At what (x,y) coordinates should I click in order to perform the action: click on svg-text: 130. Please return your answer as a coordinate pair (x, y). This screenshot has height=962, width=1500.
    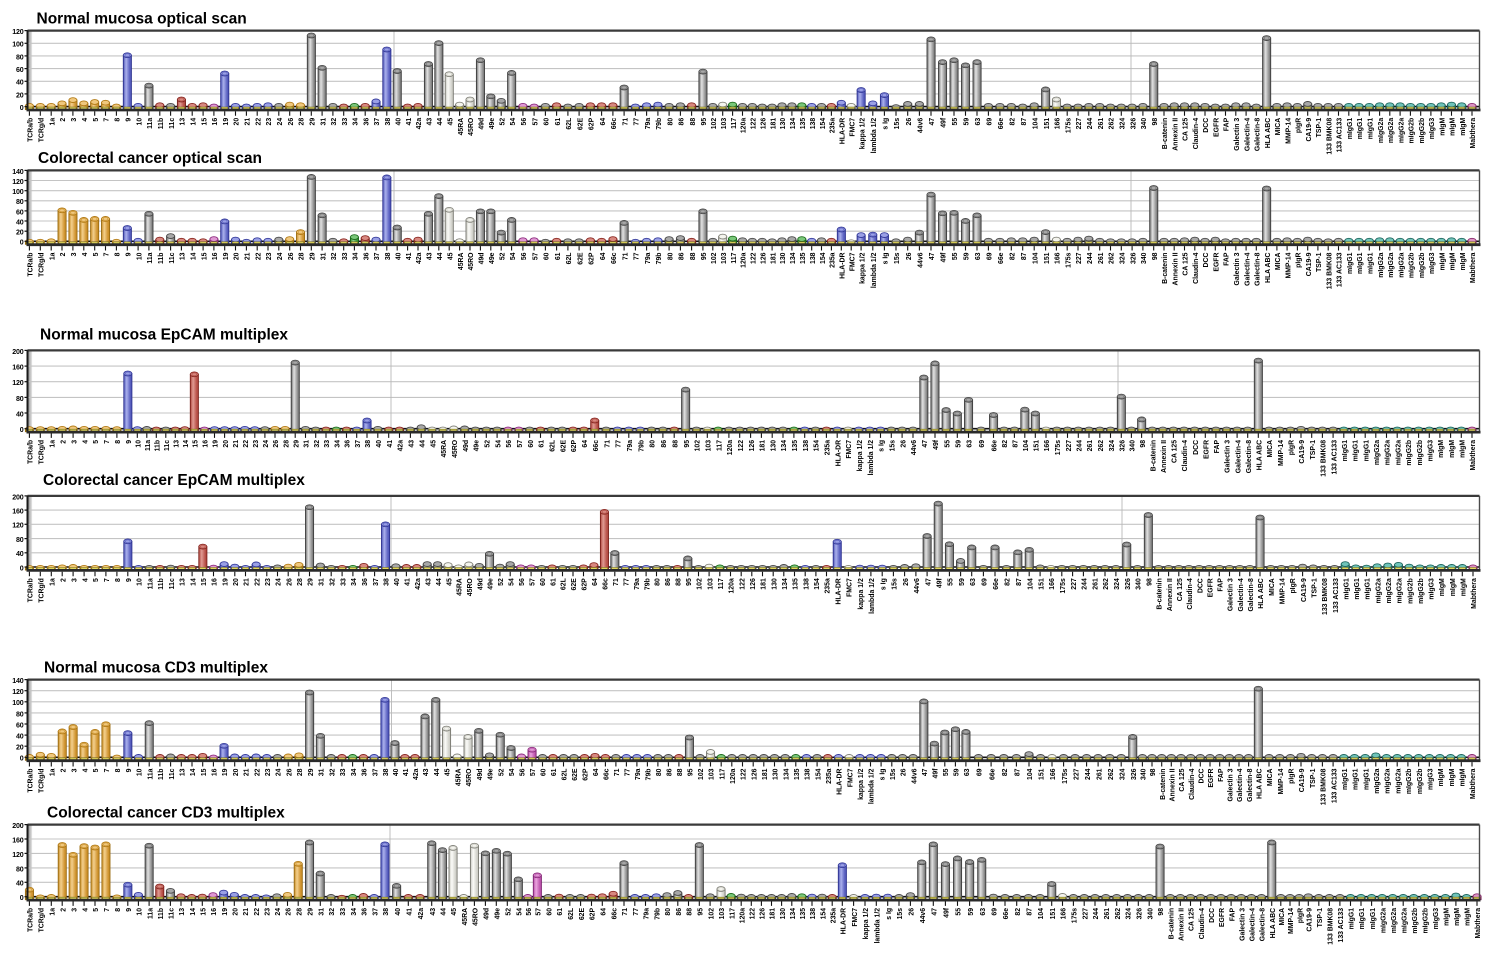
    Looking at the image, I should click on (783, 124).